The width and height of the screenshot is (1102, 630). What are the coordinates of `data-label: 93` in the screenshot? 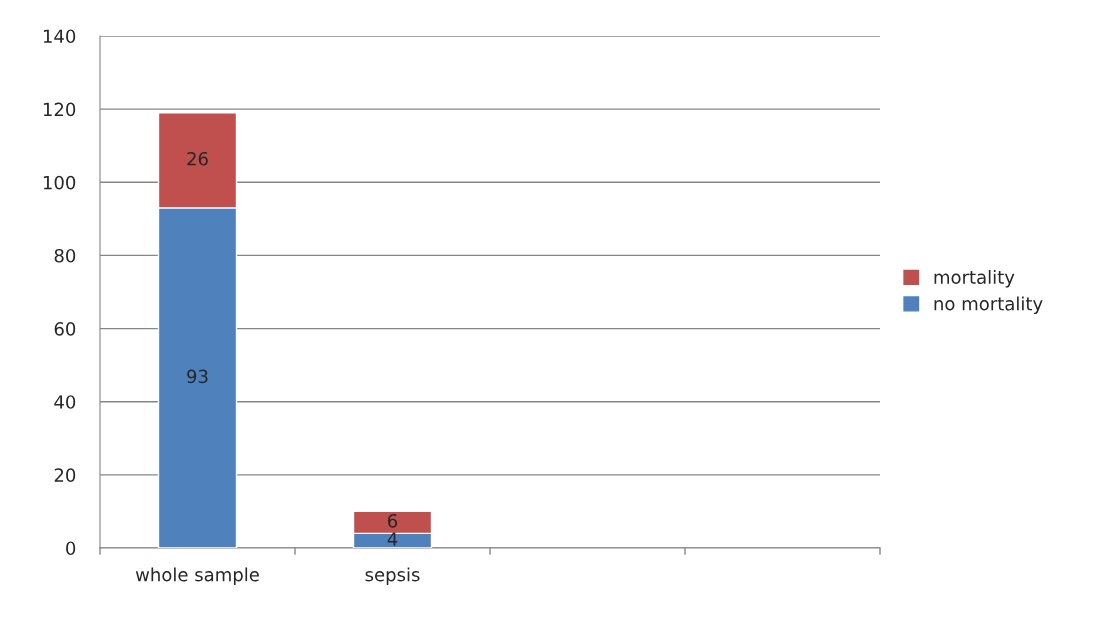 It's located at (197, 376).